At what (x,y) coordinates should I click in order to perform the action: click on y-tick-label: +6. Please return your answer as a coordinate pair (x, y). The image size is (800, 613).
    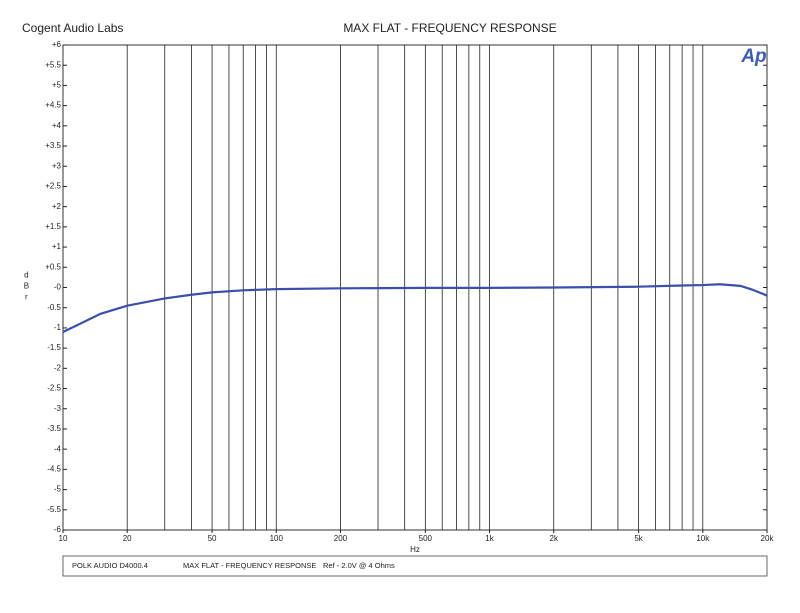
    Looking at the image, I should click on (57, 44).